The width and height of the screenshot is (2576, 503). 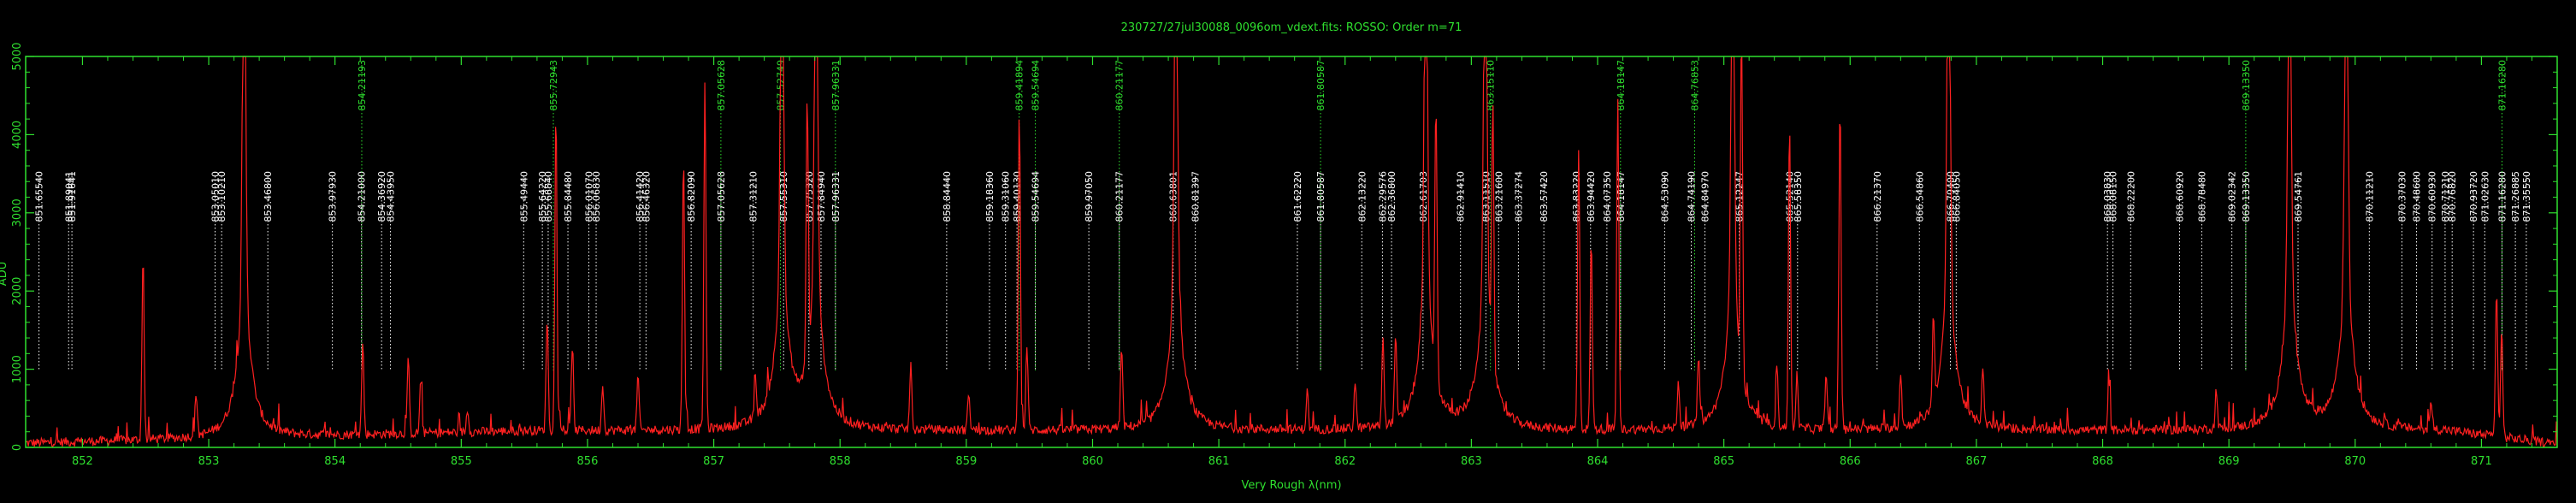 What do you see at coordinates (1362, 196) in the screenshot?
I see `reference-line-label: 862.13220` at bounding box center [1362, 196].